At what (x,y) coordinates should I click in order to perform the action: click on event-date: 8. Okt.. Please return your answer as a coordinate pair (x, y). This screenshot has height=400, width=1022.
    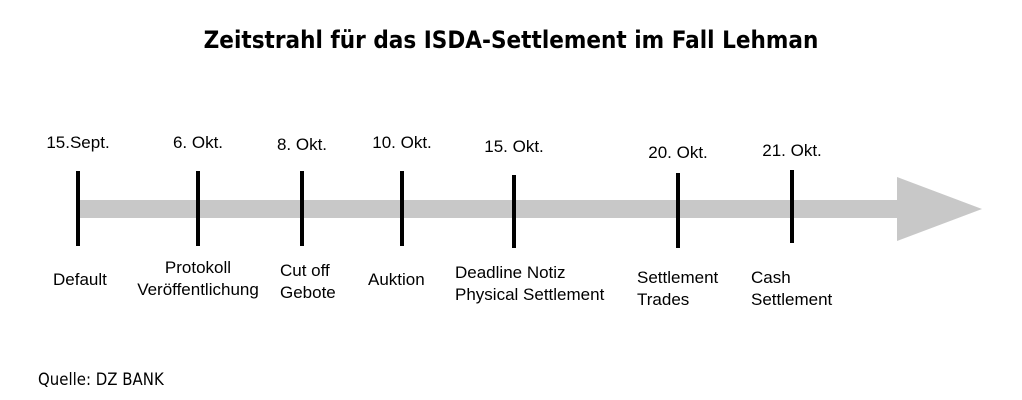
    Looking at the image, I should click on (302, 144).